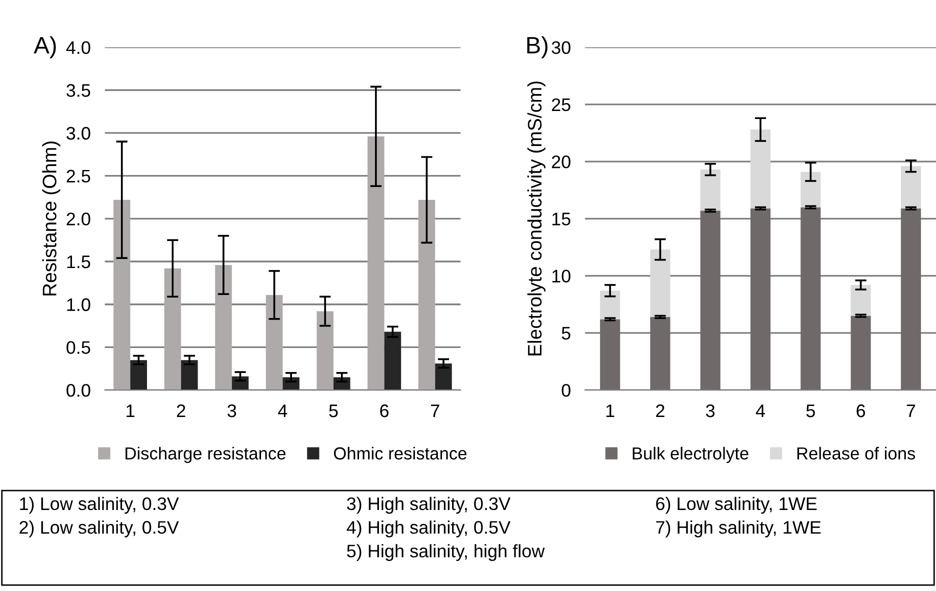 Image resolution: width=936 pixels, height=591 pixels. What do you see at coordinates (428, 529) in the screenshot?
I see `text: 4) High salinity, 0.5V` at bounding box center [428, 529].